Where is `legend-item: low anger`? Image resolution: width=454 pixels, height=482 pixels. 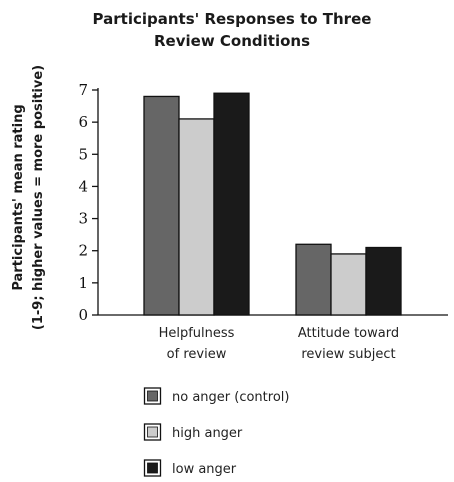
legend-item: low anger is located at coordinates (190, 468).